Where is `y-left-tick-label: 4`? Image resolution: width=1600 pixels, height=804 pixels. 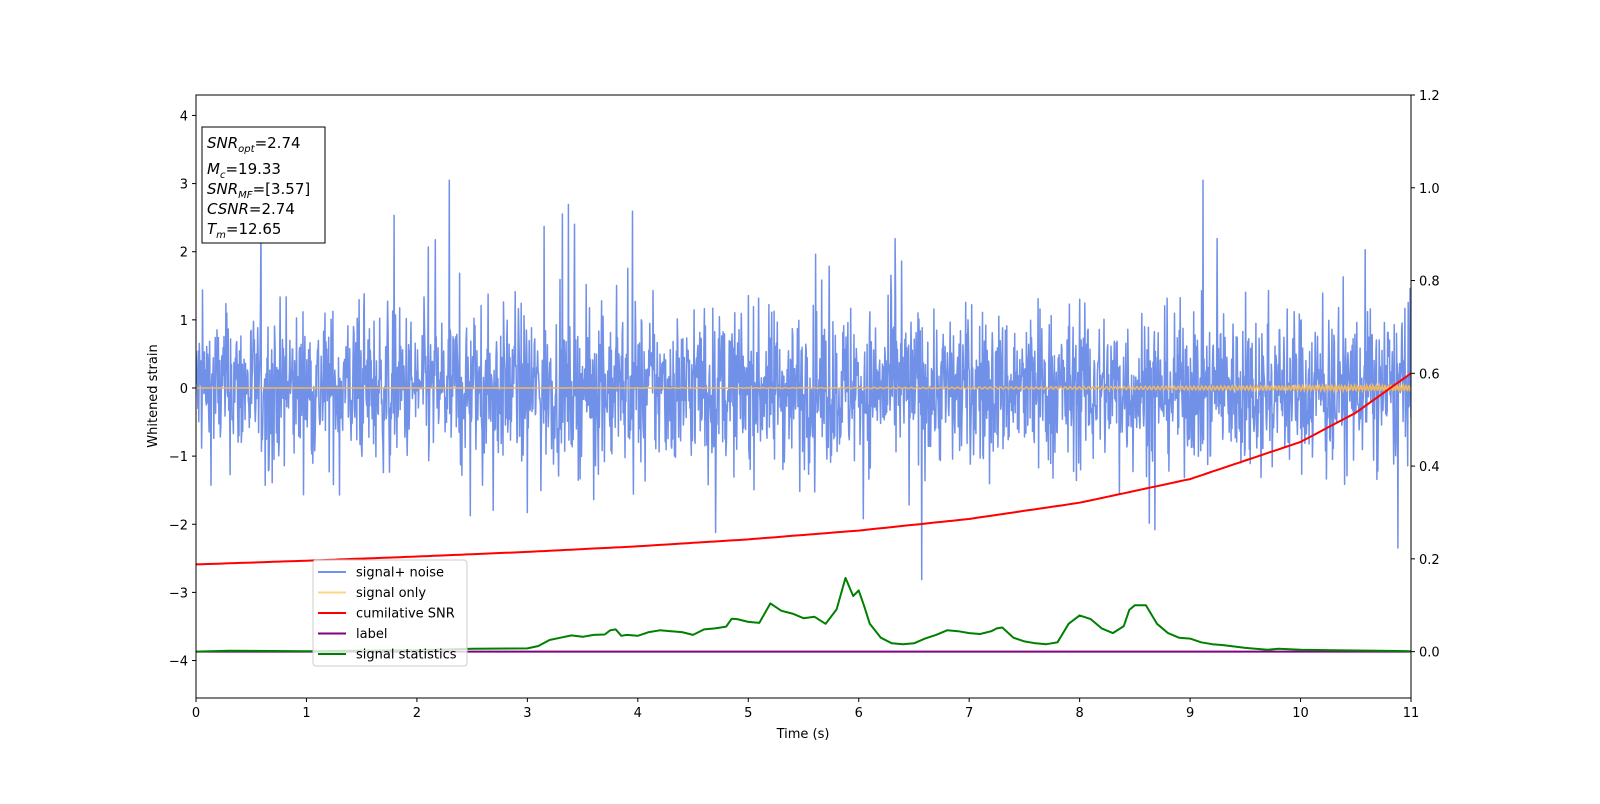 y-left-tick-label: 4 is located at coordinates (184, 116).